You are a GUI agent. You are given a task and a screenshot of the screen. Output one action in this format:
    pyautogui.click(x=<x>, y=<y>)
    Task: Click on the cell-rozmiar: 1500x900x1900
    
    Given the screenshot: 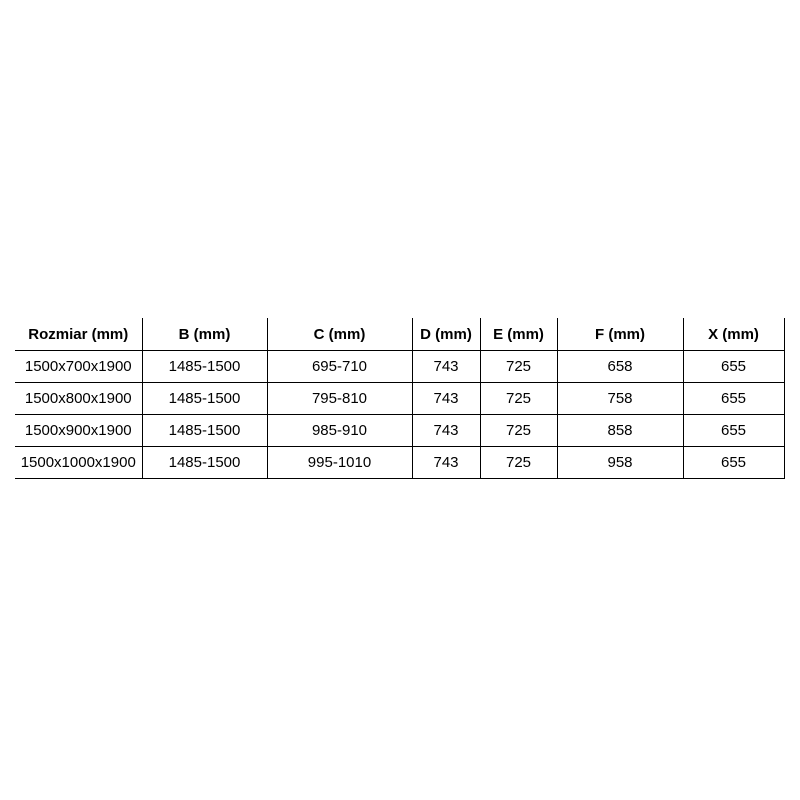 What is the action you would take?
    pyautogui.click(x=79, y=430)
    